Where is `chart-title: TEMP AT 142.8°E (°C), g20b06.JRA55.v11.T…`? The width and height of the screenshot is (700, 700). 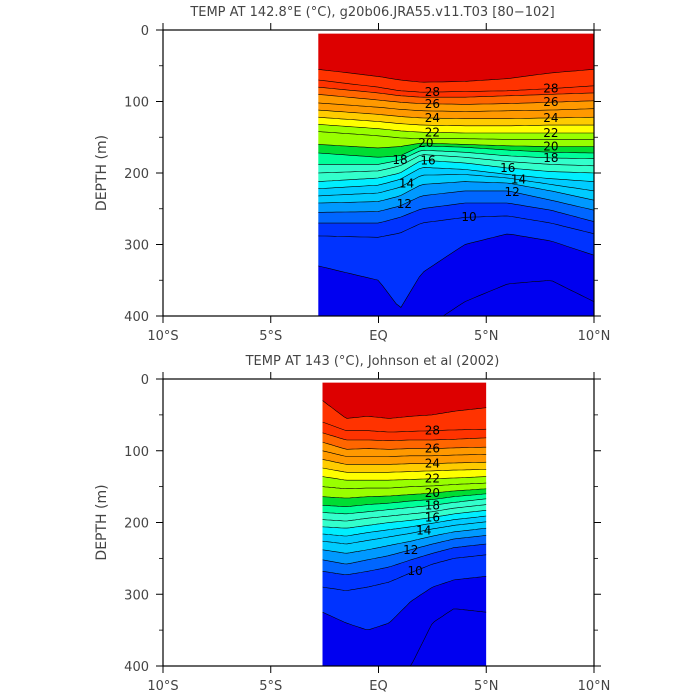 chart-title: TEMP AT 142.8°E (°C), g20b06.JRA55.v11.T… is located at coordinates (371, 12).